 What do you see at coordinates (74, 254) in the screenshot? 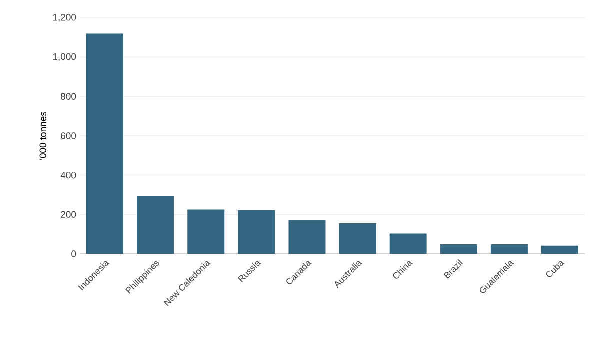
I see `y-tick-label: 0` at bounding box center [74, 254].